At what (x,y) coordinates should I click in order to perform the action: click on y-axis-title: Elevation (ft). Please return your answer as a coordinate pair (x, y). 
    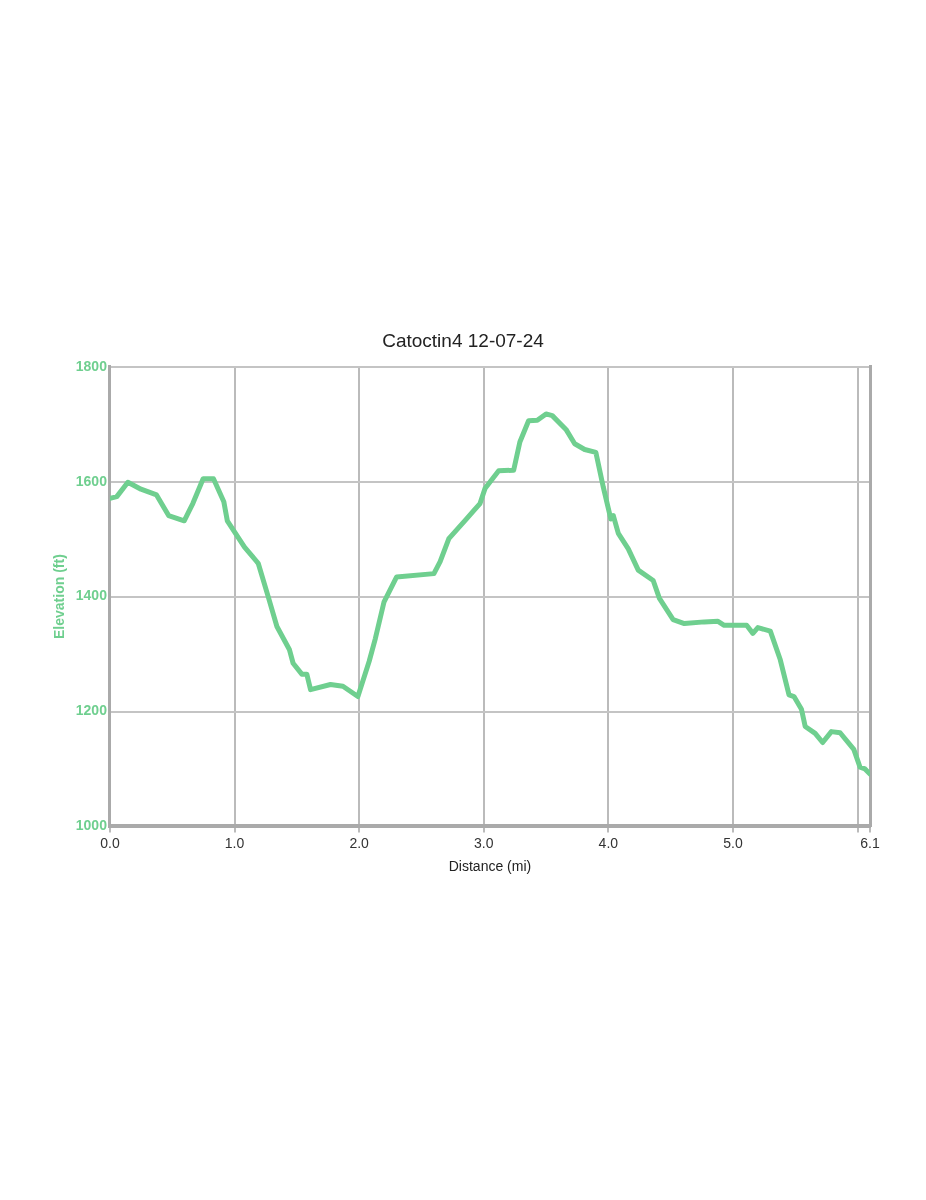
    Looking at the image, I should click on (59, 596).